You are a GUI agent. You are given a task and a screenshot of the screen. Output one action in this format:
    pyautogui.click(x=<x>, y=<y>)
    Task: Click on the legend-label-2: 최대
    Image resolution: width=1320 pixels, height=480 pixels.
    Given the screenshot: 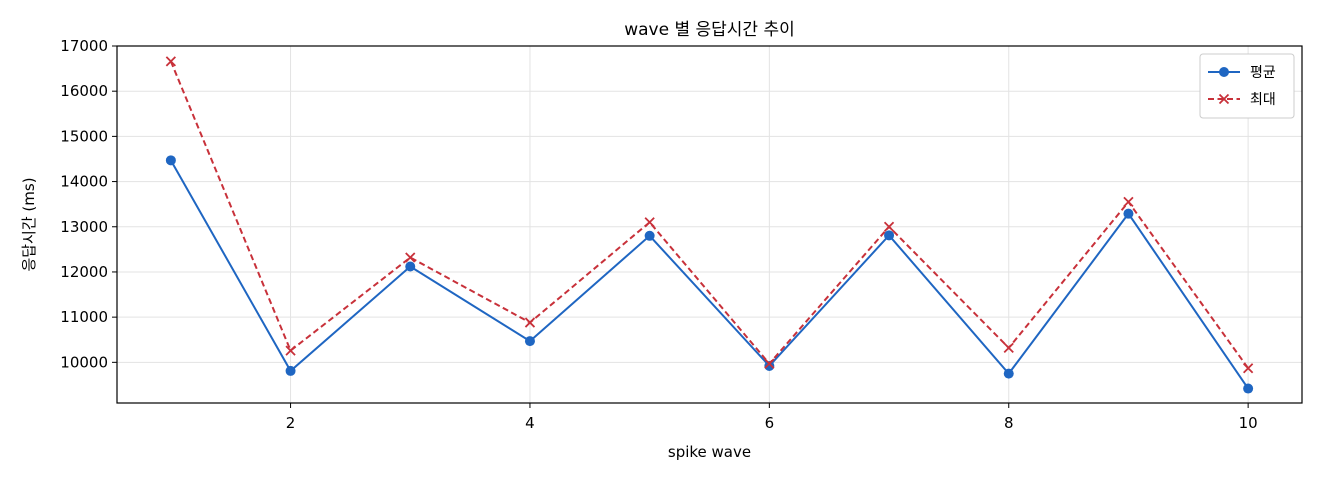 What is the action you would take?
    pyautogui.click(x=1263, y=100)
    